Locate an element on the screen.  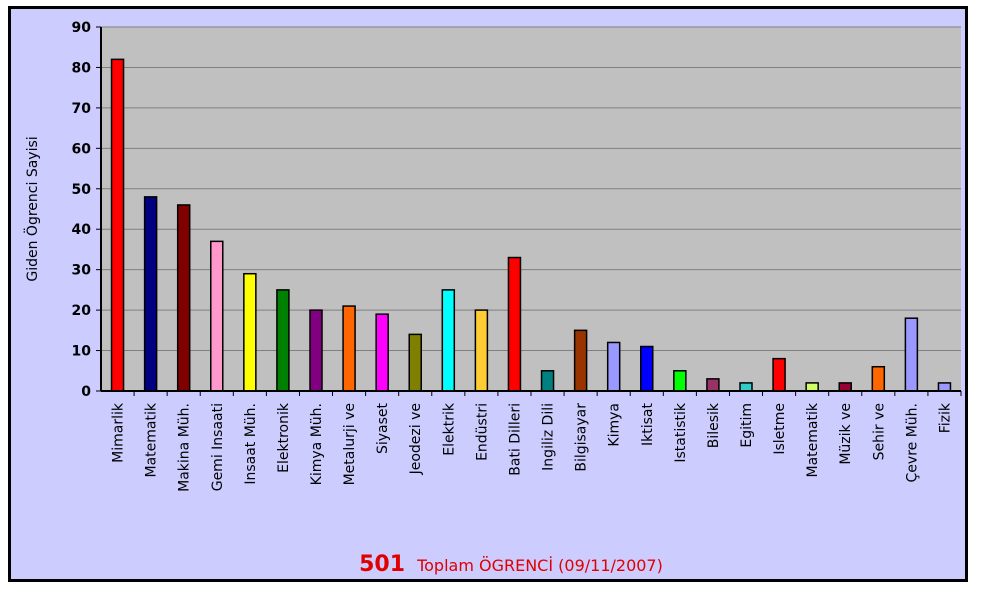
y-tick-label: 50 is located at coordinates (82, 190).